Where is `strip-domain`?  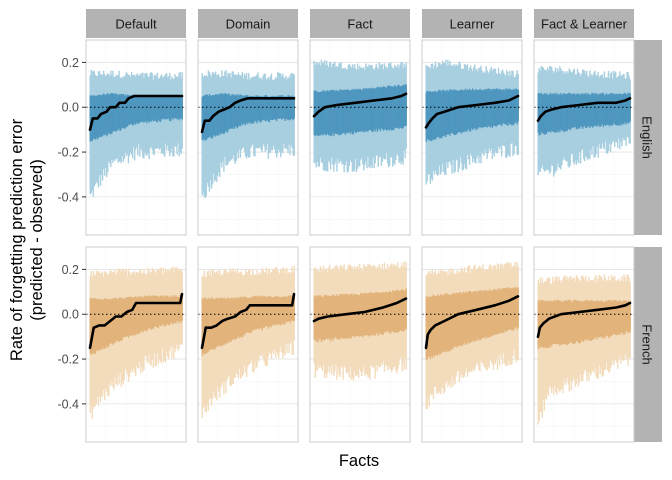
strip-domain is located at coordinates (248, 23).